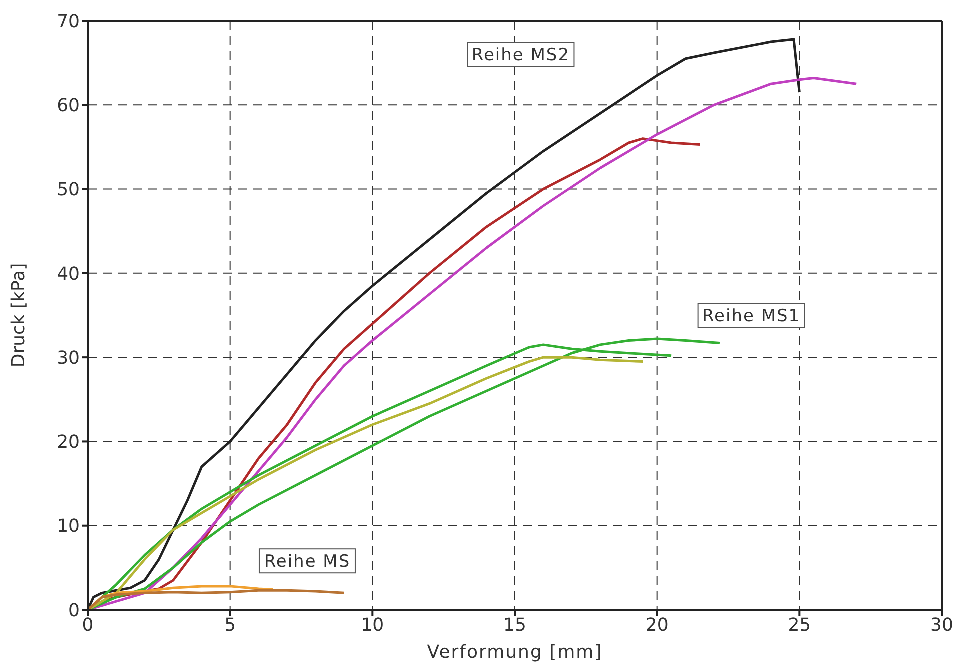  I want to click on x-axis-title: Verformung [mm], so click(515, 652).